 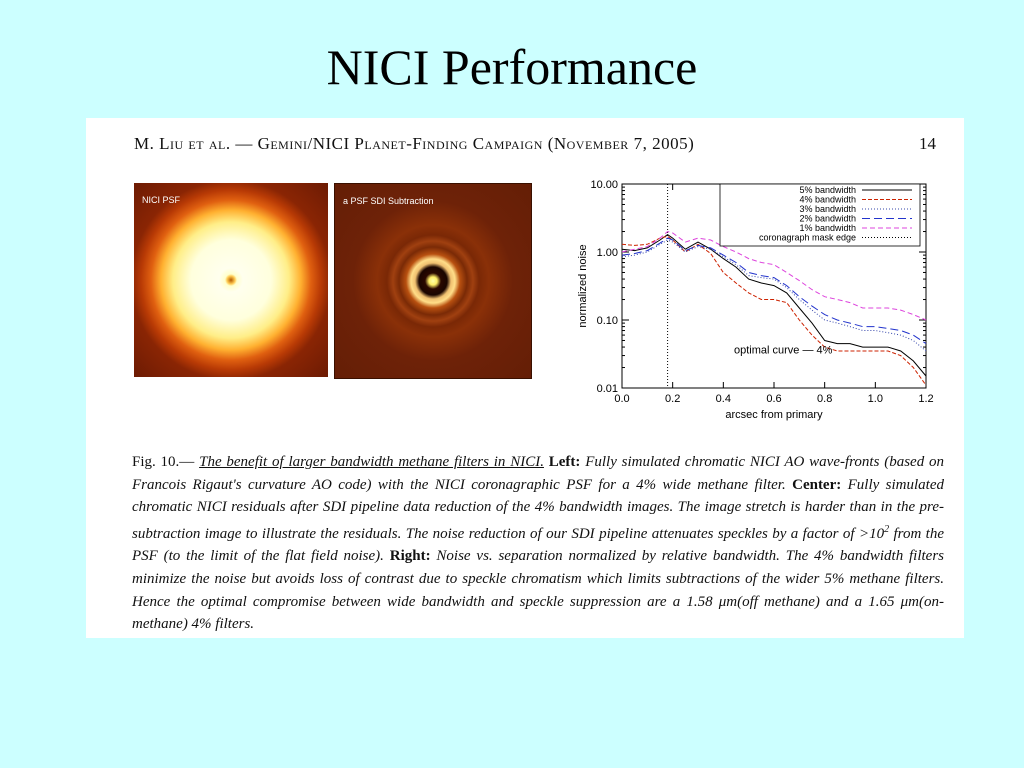 I want to click on legend-label-3: 2% bandwidth, so click(x=827, y=219).